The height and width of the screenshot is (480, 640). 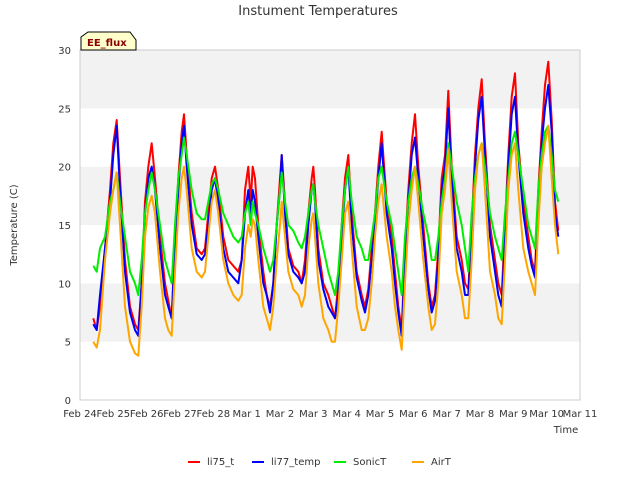 What do you see at coordinates (580, 414) in the screenshot?
I see `x-tick-label: Mar 11` at bounding box center [580, 414].